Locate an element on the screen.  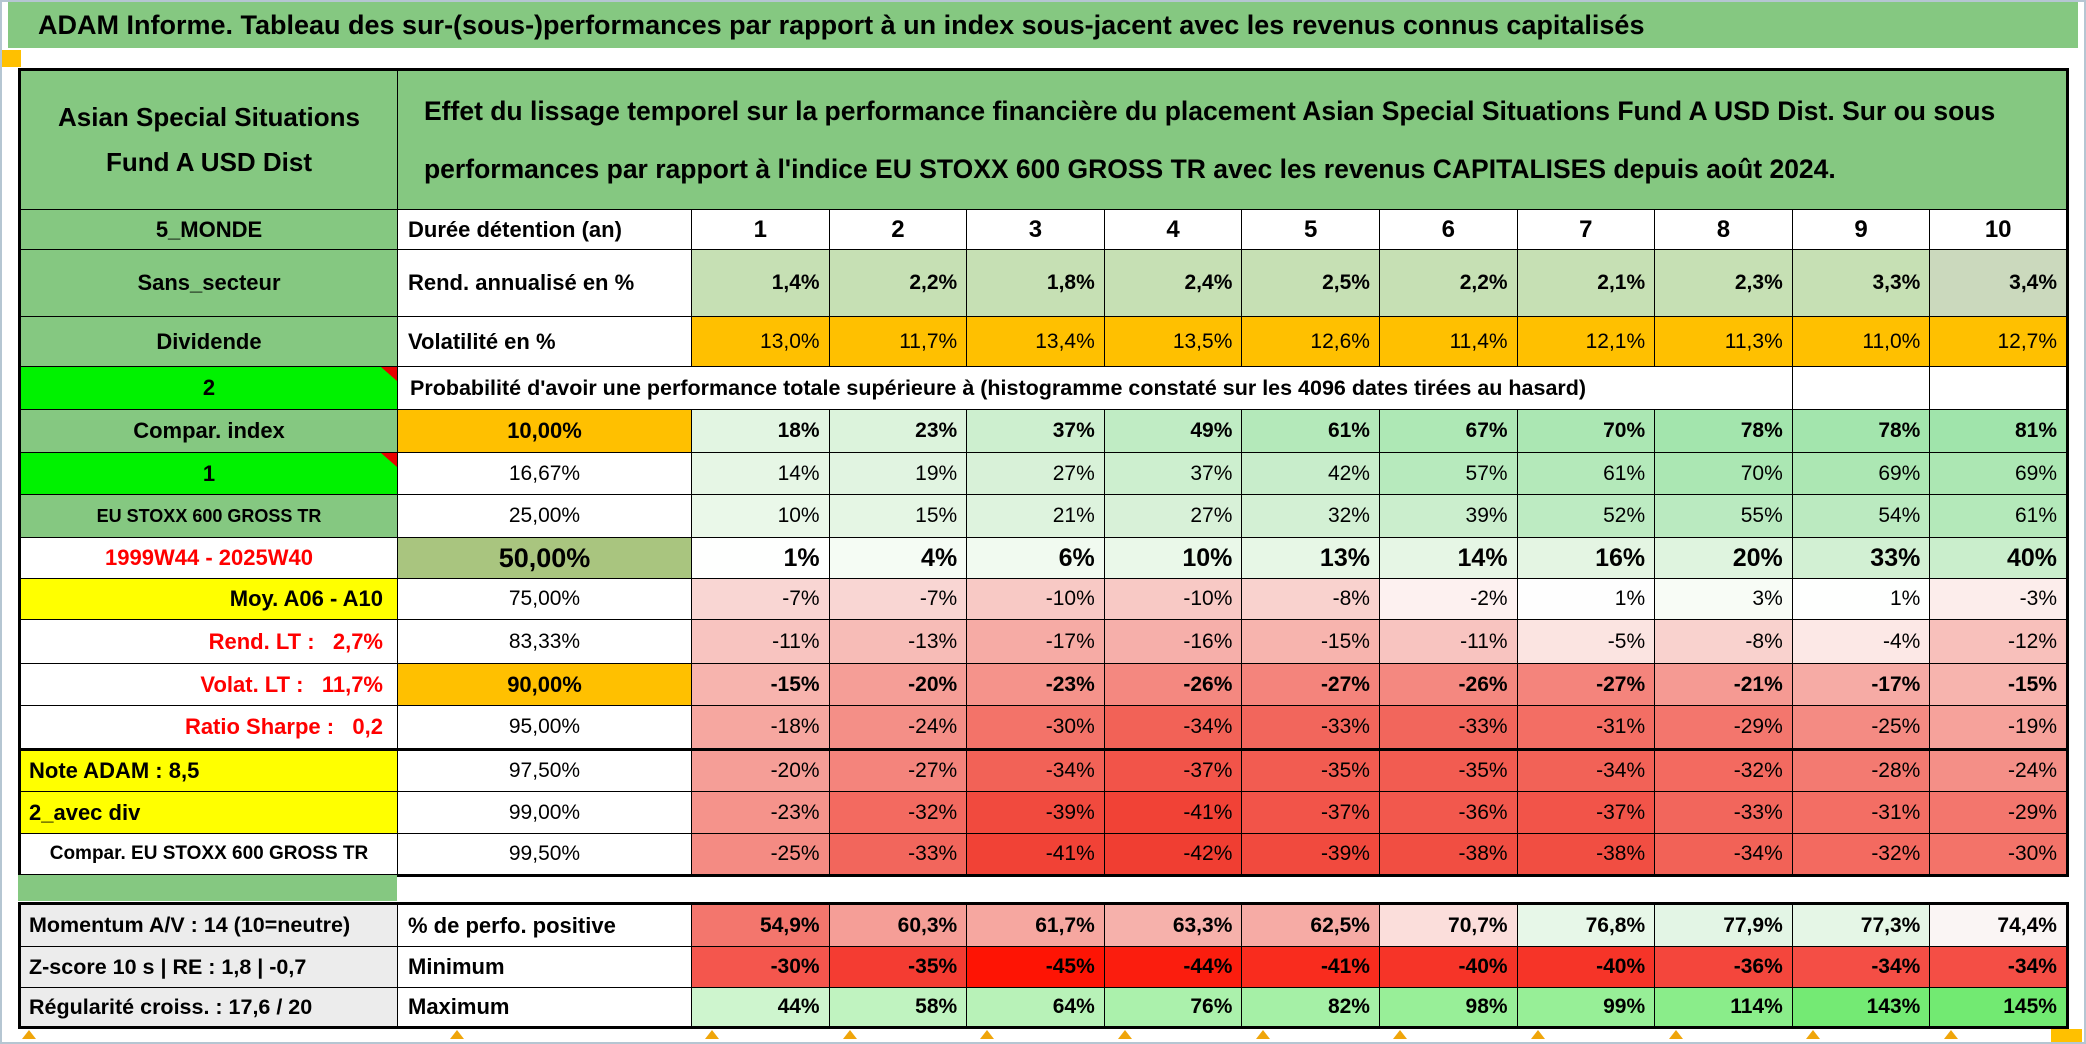
data-cell: 19% is located at coordinates (898, 473).